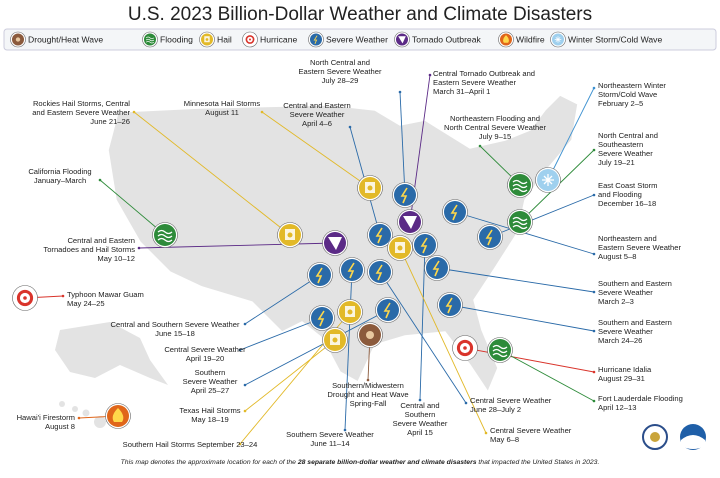 The width and height of the screenshot is (720, 478). Describe the element at coordinates (627, 238) in the screenshot. I see `callout-line: Northeastern and` at that location.